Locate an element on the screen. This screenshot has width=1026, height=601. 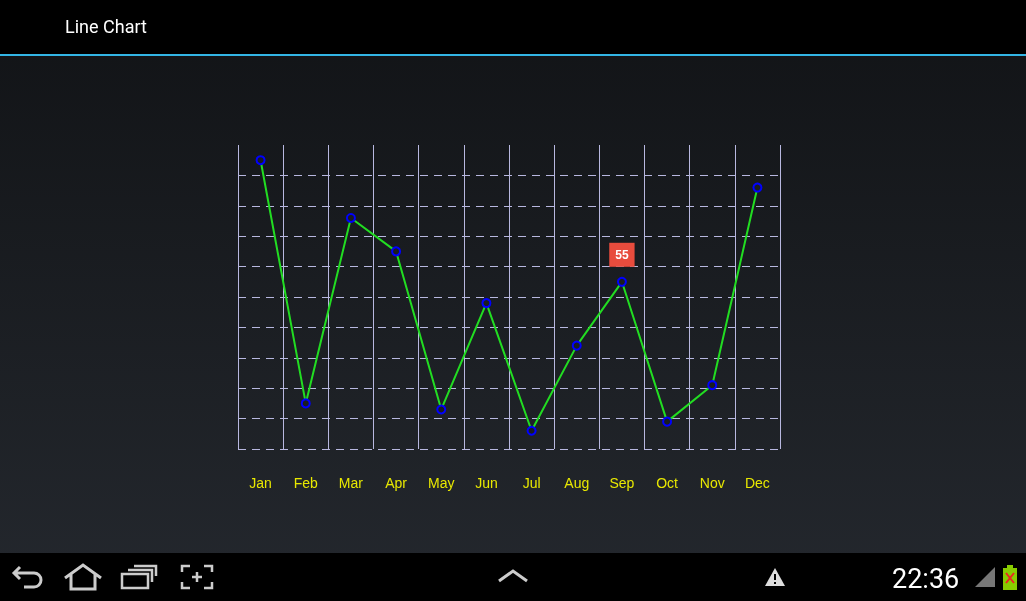
x-tick-label: Nov is located at coordinates (712, 483).